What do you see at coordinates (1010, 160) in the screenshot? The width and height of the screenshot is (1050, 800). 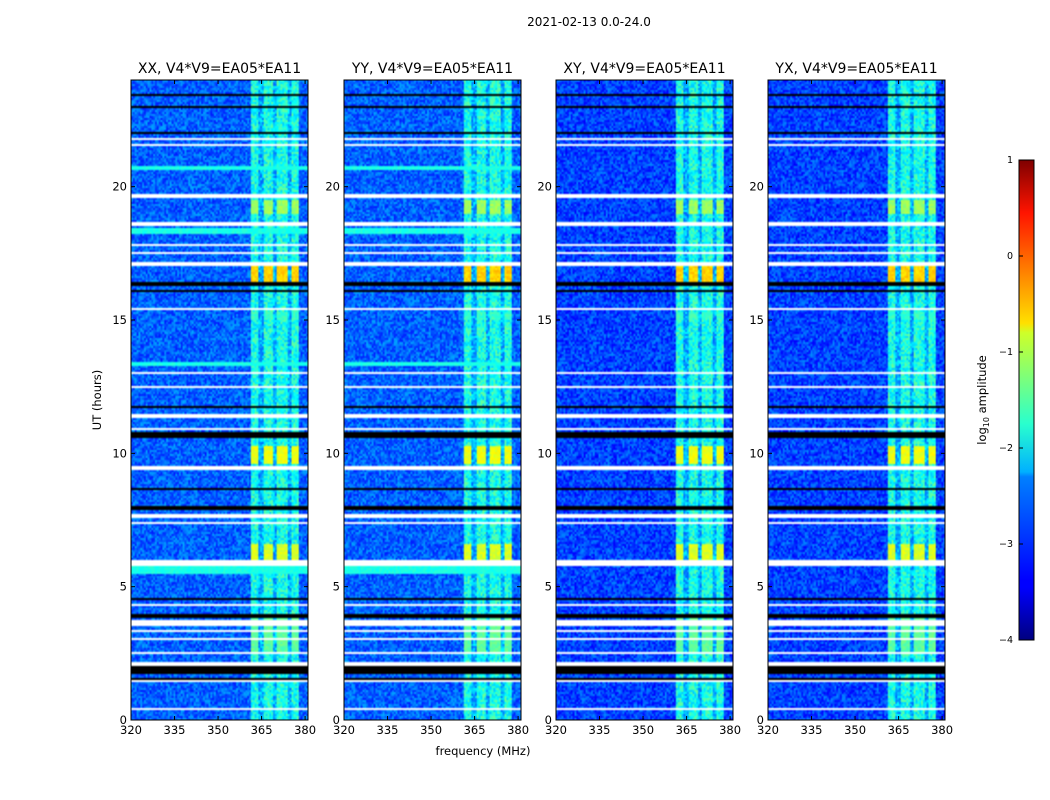 I see `colorbar-tick-label: 1` at bounding box center [1010, 160].